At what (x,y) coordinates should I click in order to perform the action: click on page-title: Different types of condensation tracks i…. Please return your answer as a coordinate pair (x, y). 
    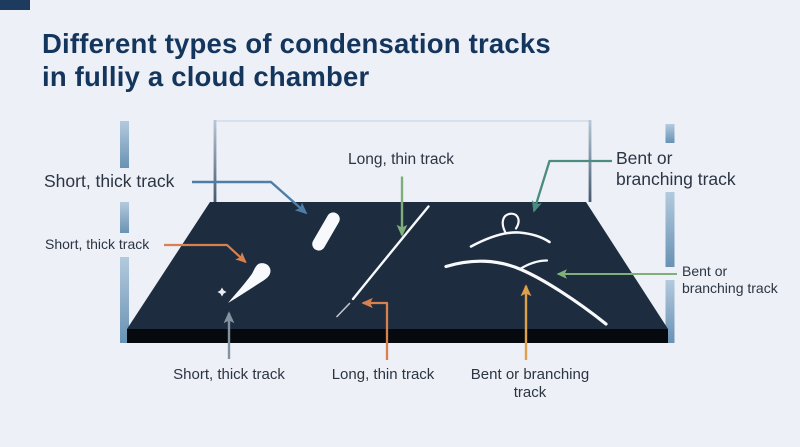
    Looking at the image, I should click on (322, 60).